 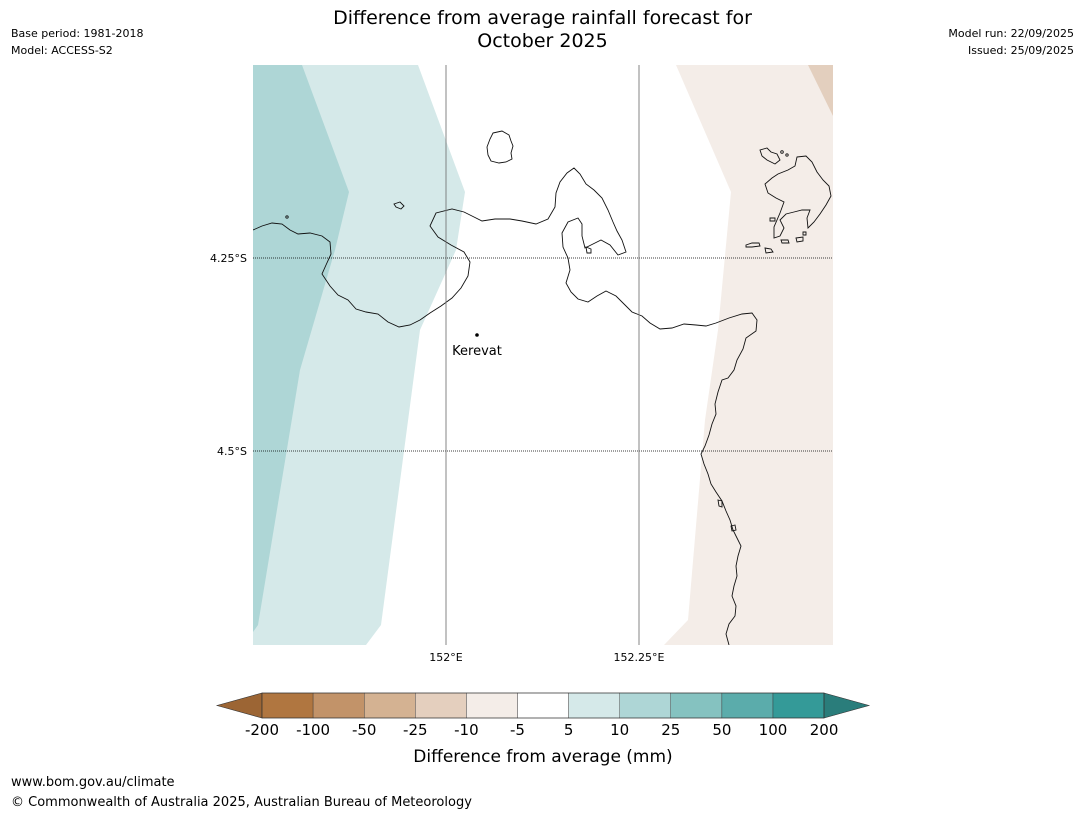 I want to click on issued-text: Issued: 25/09/2025, so click(x=1020, y=50).